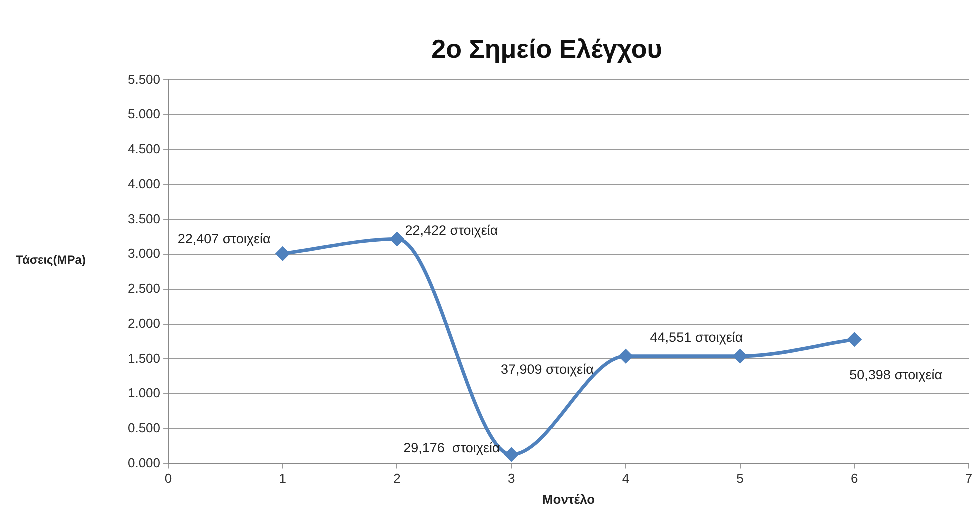 This screenshot has width=979, height=515. Describe the element at coordinates (144, 114) in the screenshot. I see `y-tick-label: 5.000` at that location.